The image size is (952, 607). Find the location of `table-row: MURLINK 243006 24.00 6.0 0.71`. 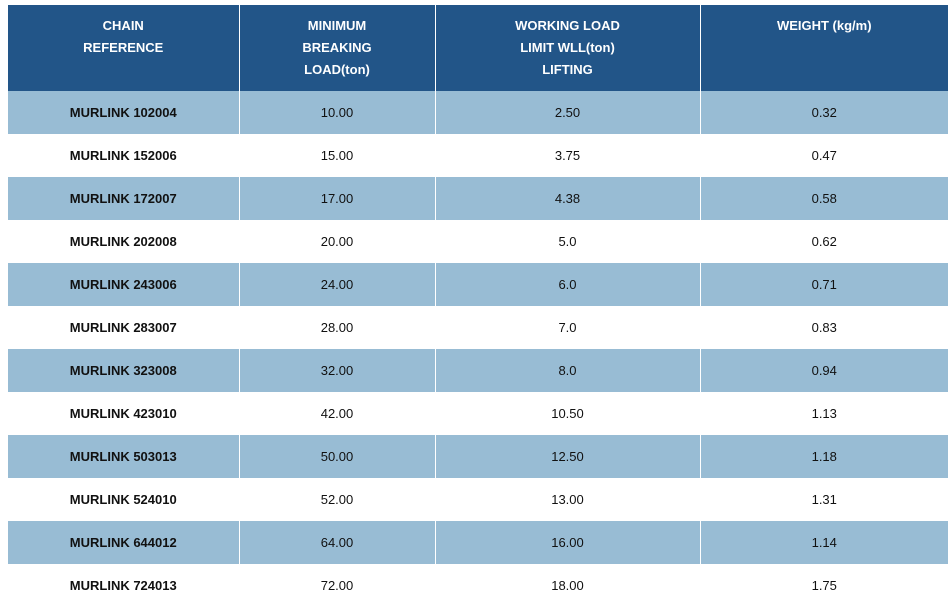

table-row: MURLINK 243006 24.00 6.0 0.71 is located at coordinates (478, 284).